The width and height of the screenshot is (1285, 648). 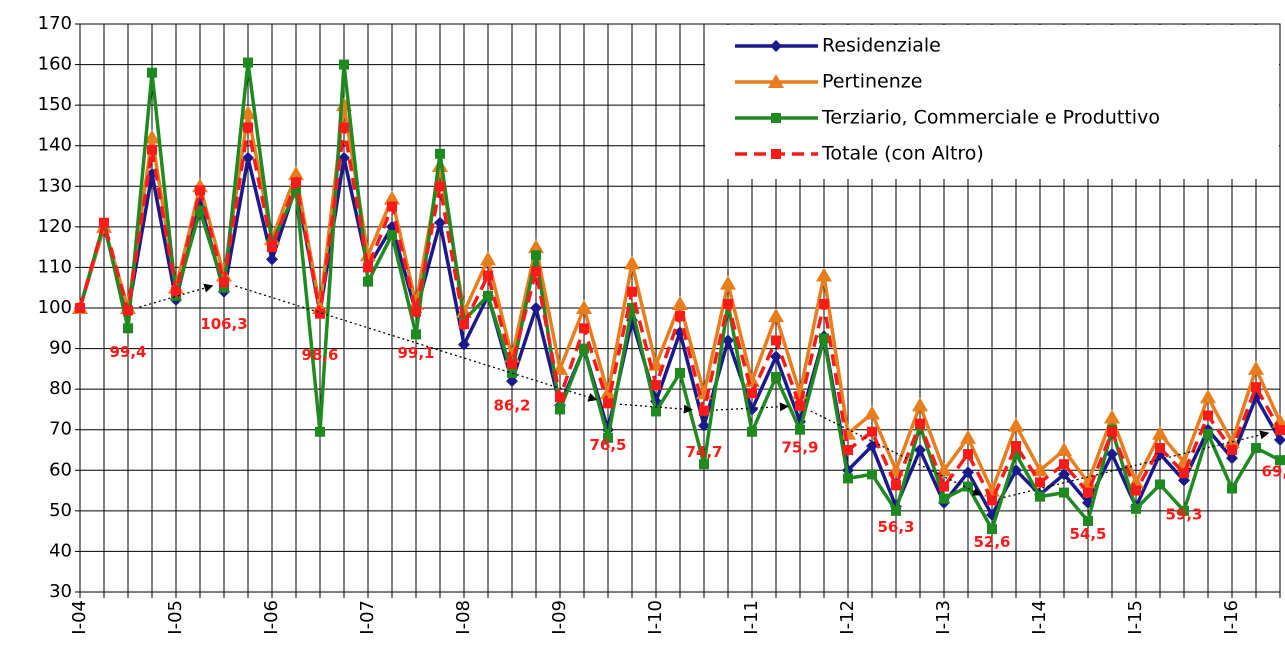 I want to click on data-label: 99,1, so click(x=415, y=353).